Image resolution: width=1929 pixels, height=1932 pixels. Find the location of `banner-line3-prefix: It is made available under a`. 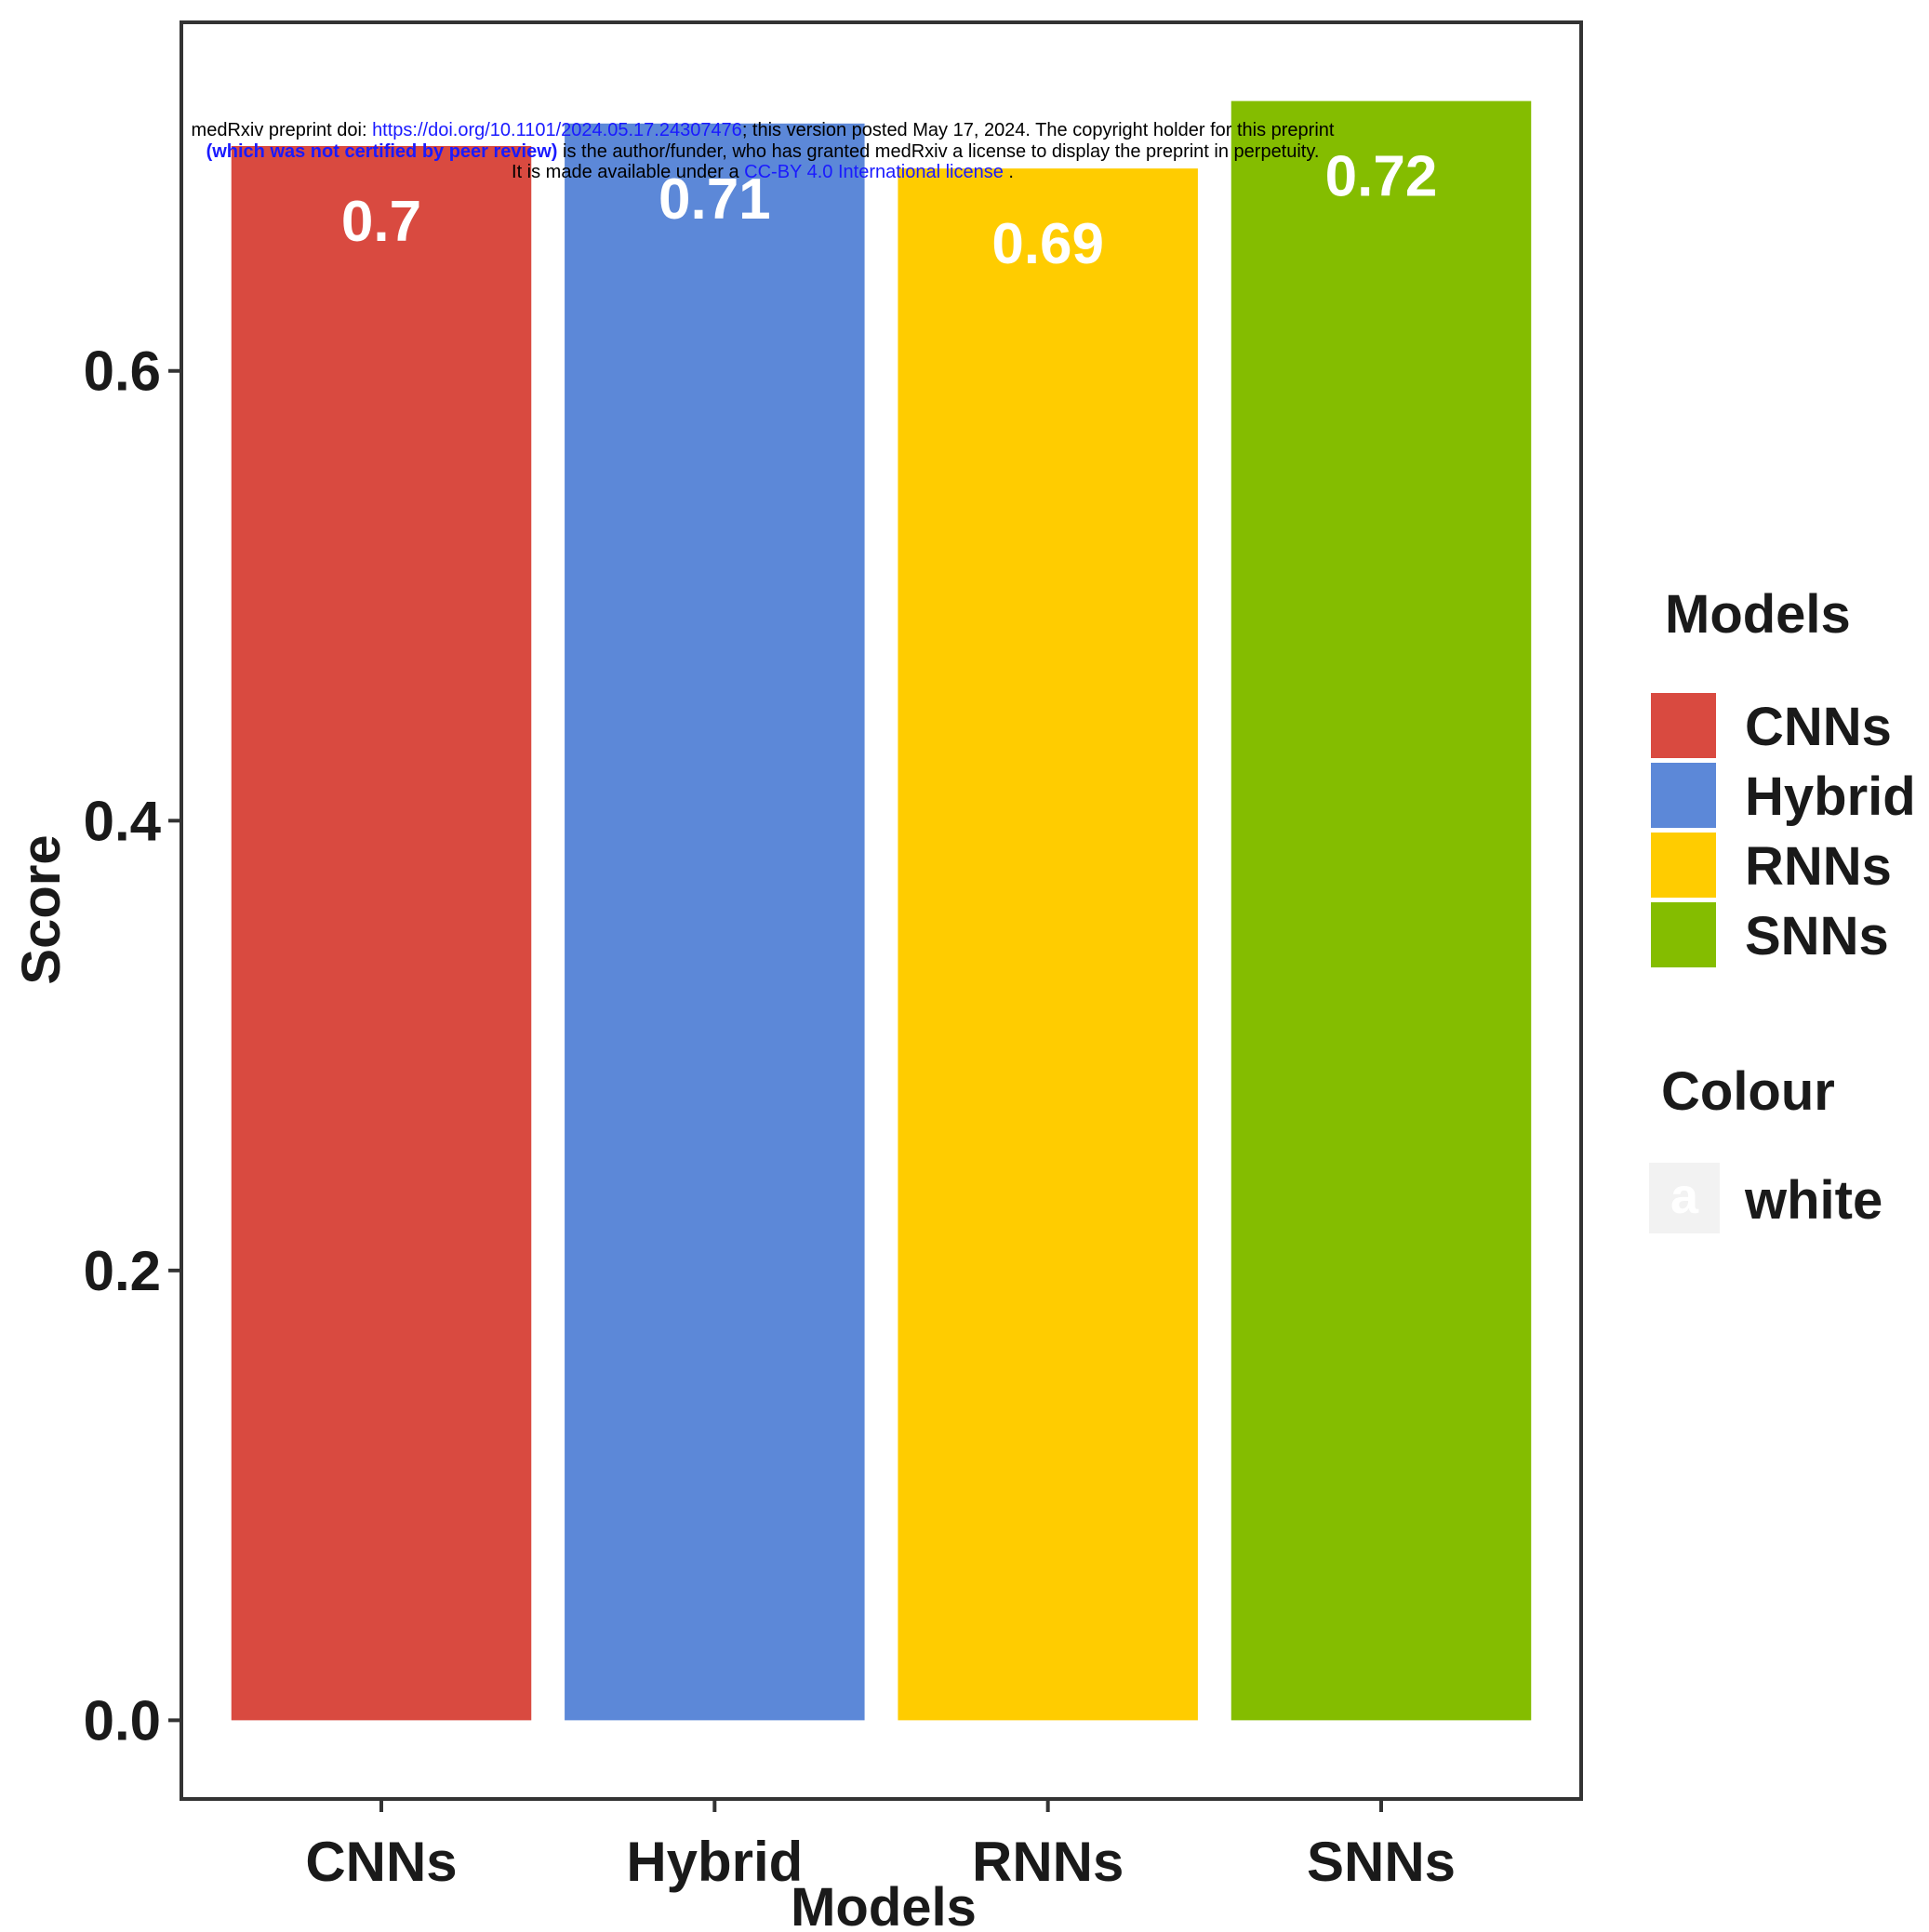

banner-line3-prefix: It is made available under a is located at coordinates (628, 172).